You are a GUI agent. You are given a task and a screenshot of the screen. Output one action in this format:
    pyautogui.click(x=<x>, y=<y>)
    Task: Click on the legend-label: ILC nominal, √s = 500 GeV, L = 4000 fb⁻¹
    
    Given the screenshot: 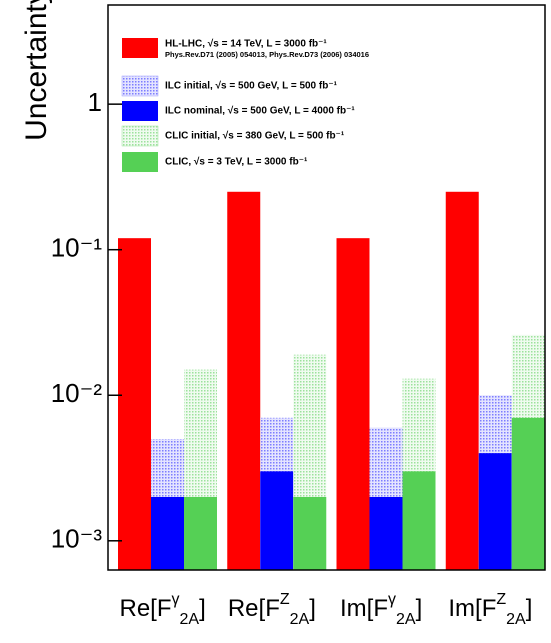 What is the action you would take?
    pyautogui.click(x=260, y=111)
    